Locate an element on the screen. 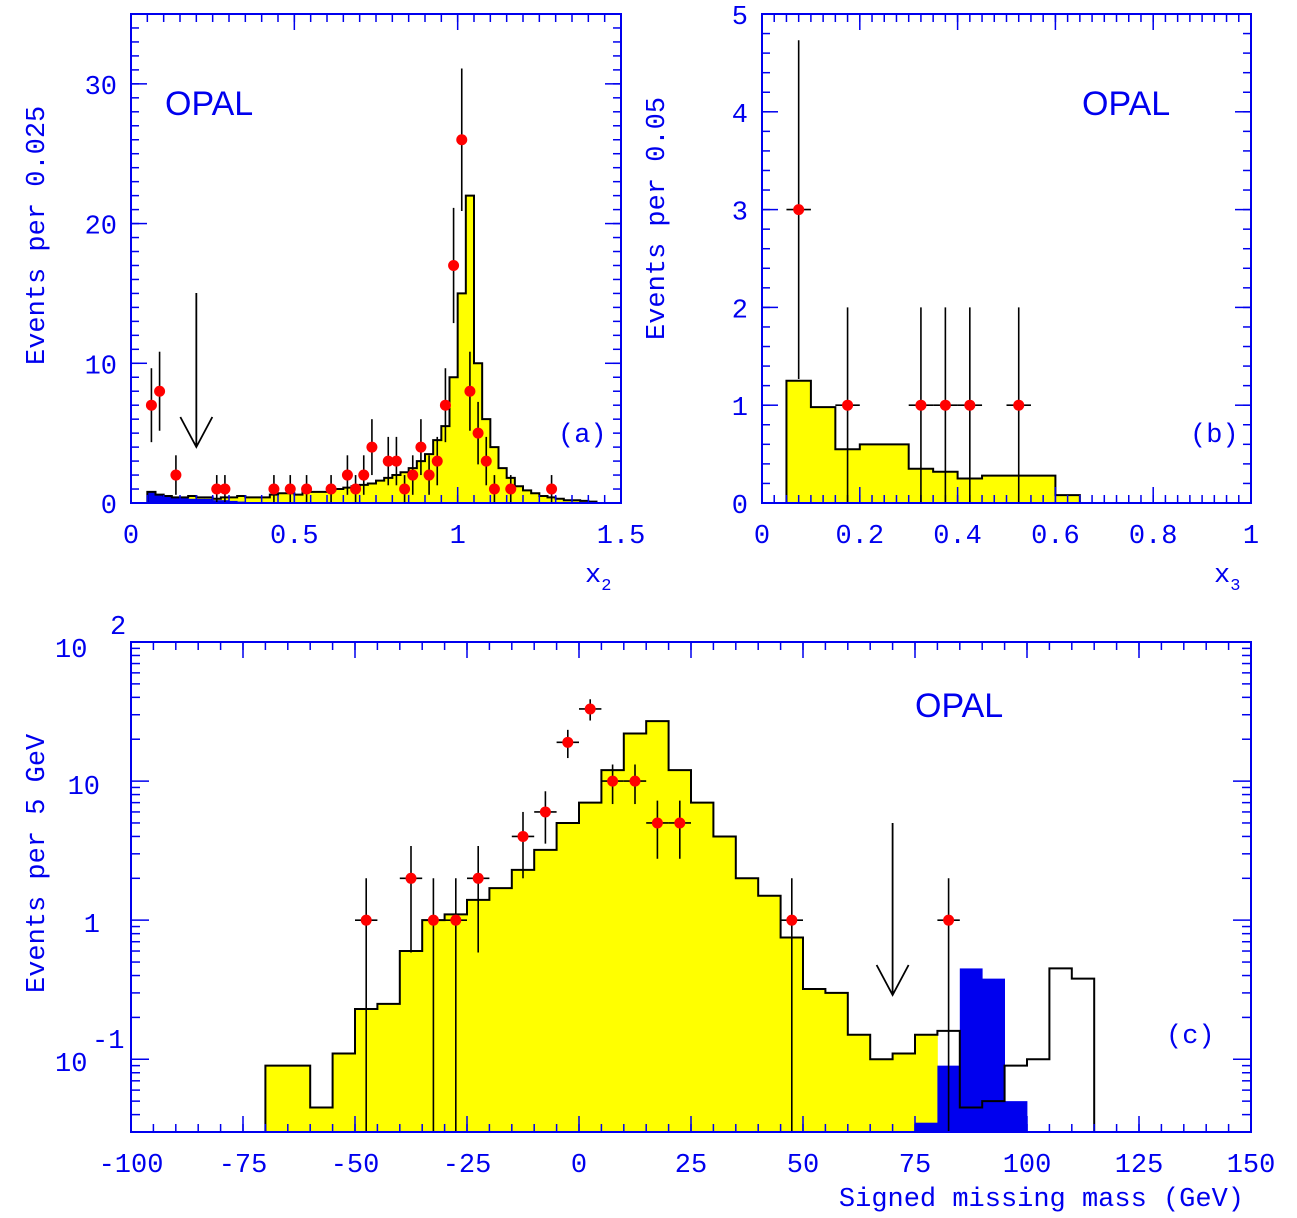 The height and width of the screenshot is (1218, 1297). panel-a-ytick-label-0: 0 is located at coordinates (109, 507).